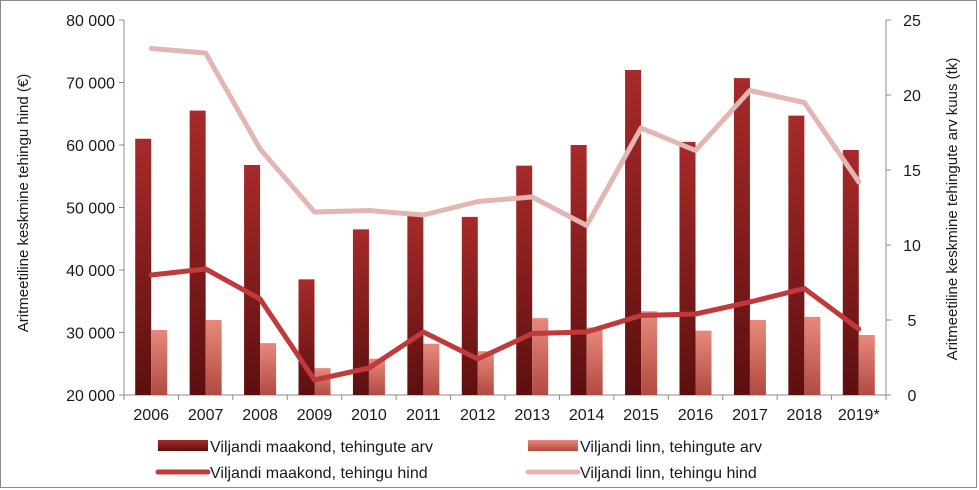 The width and height of the screenshot is (979, 490). I want to click on y-tick-label-right: 25, so click(912, 21).